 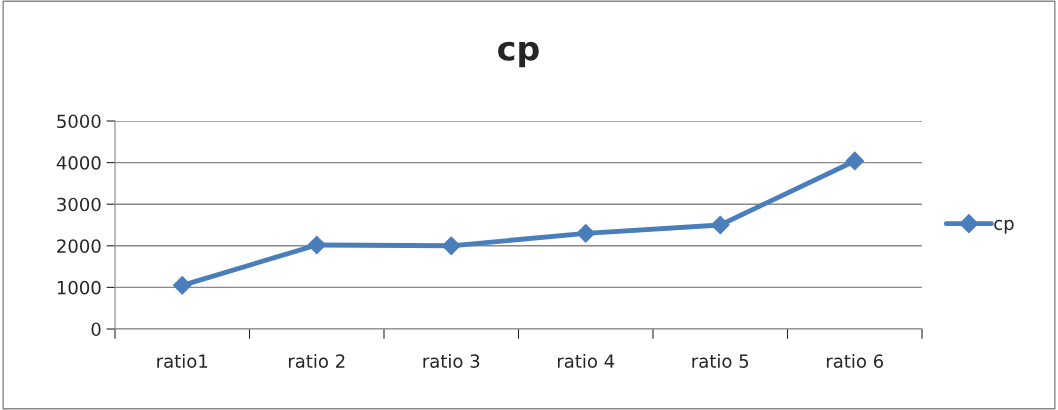 I want to click on y-tick-label: 2000, so click(x=79, y=246).